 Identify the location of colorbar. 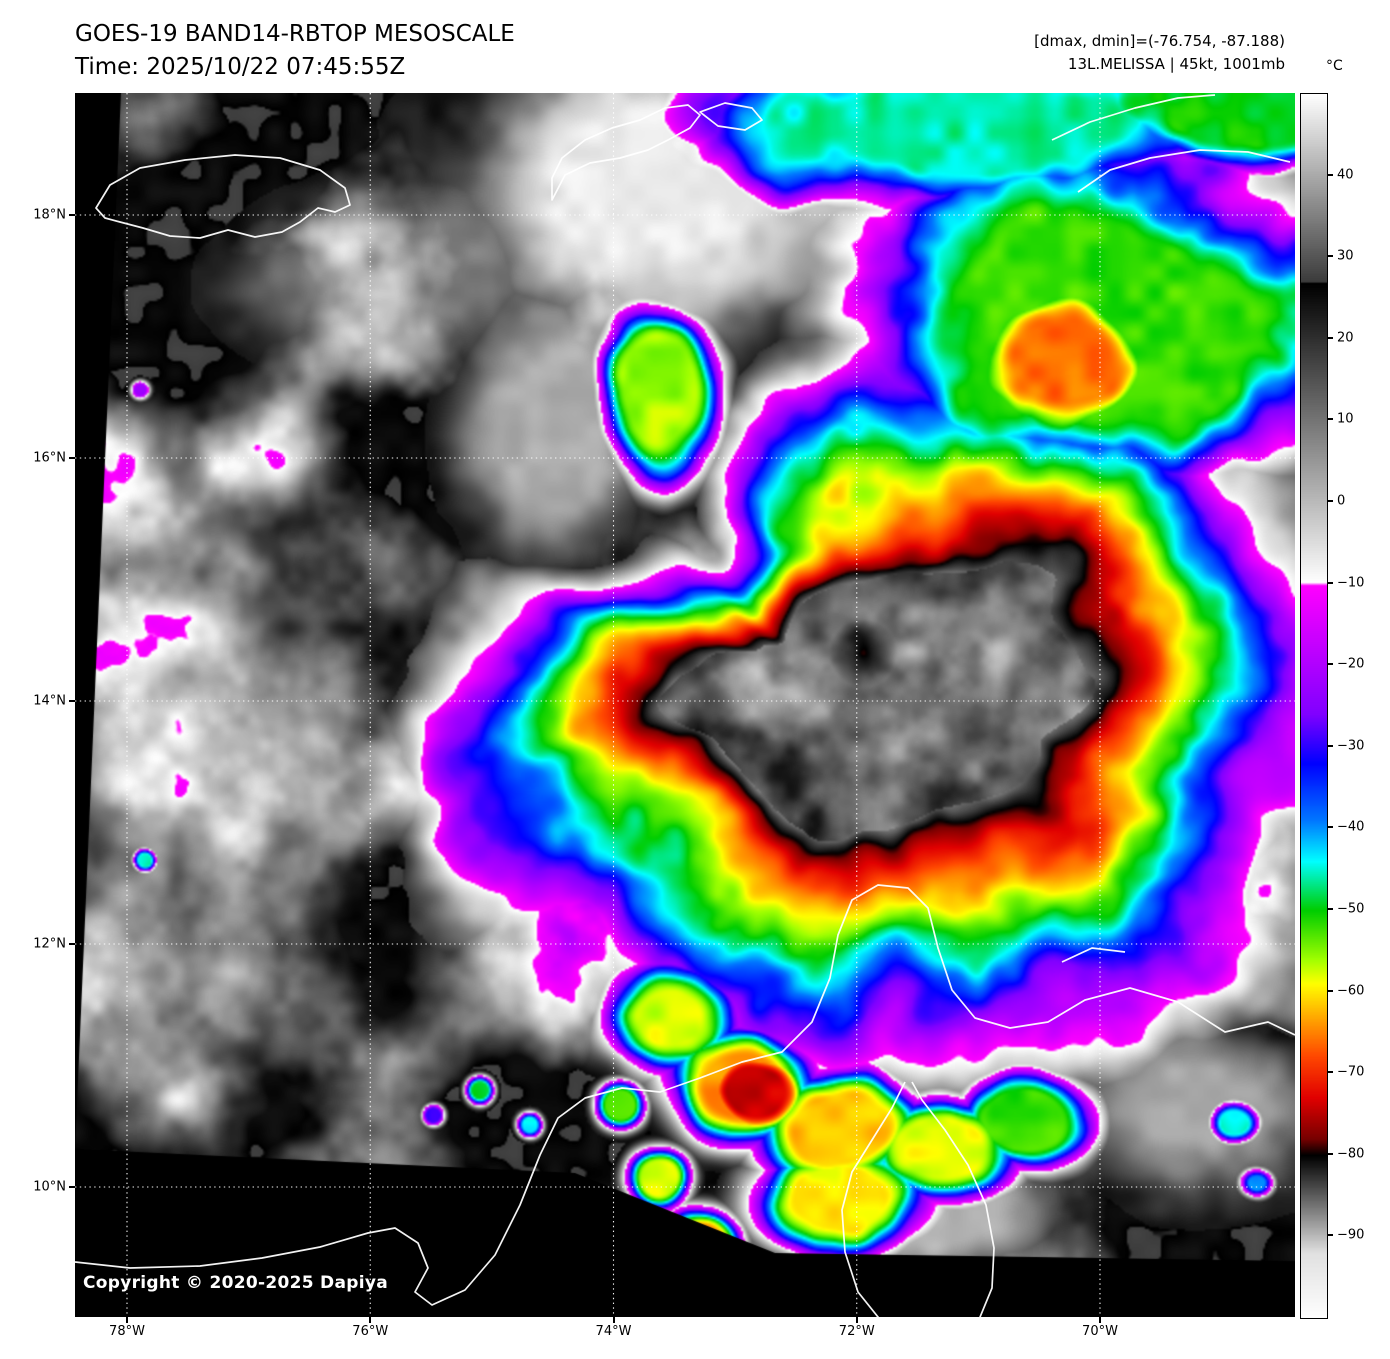
(1314, 706).